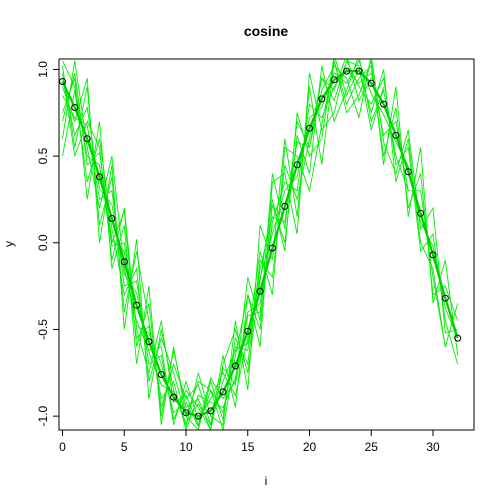  Describe the element at coordinates (433, 447) in the screenshot. I see `x-tick-label: 30` at that location.